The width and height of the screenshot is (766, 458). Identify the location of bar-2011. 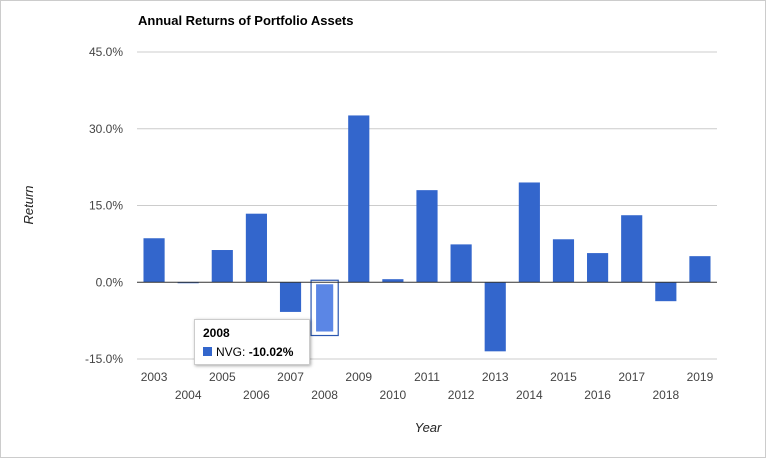
(427, 236).